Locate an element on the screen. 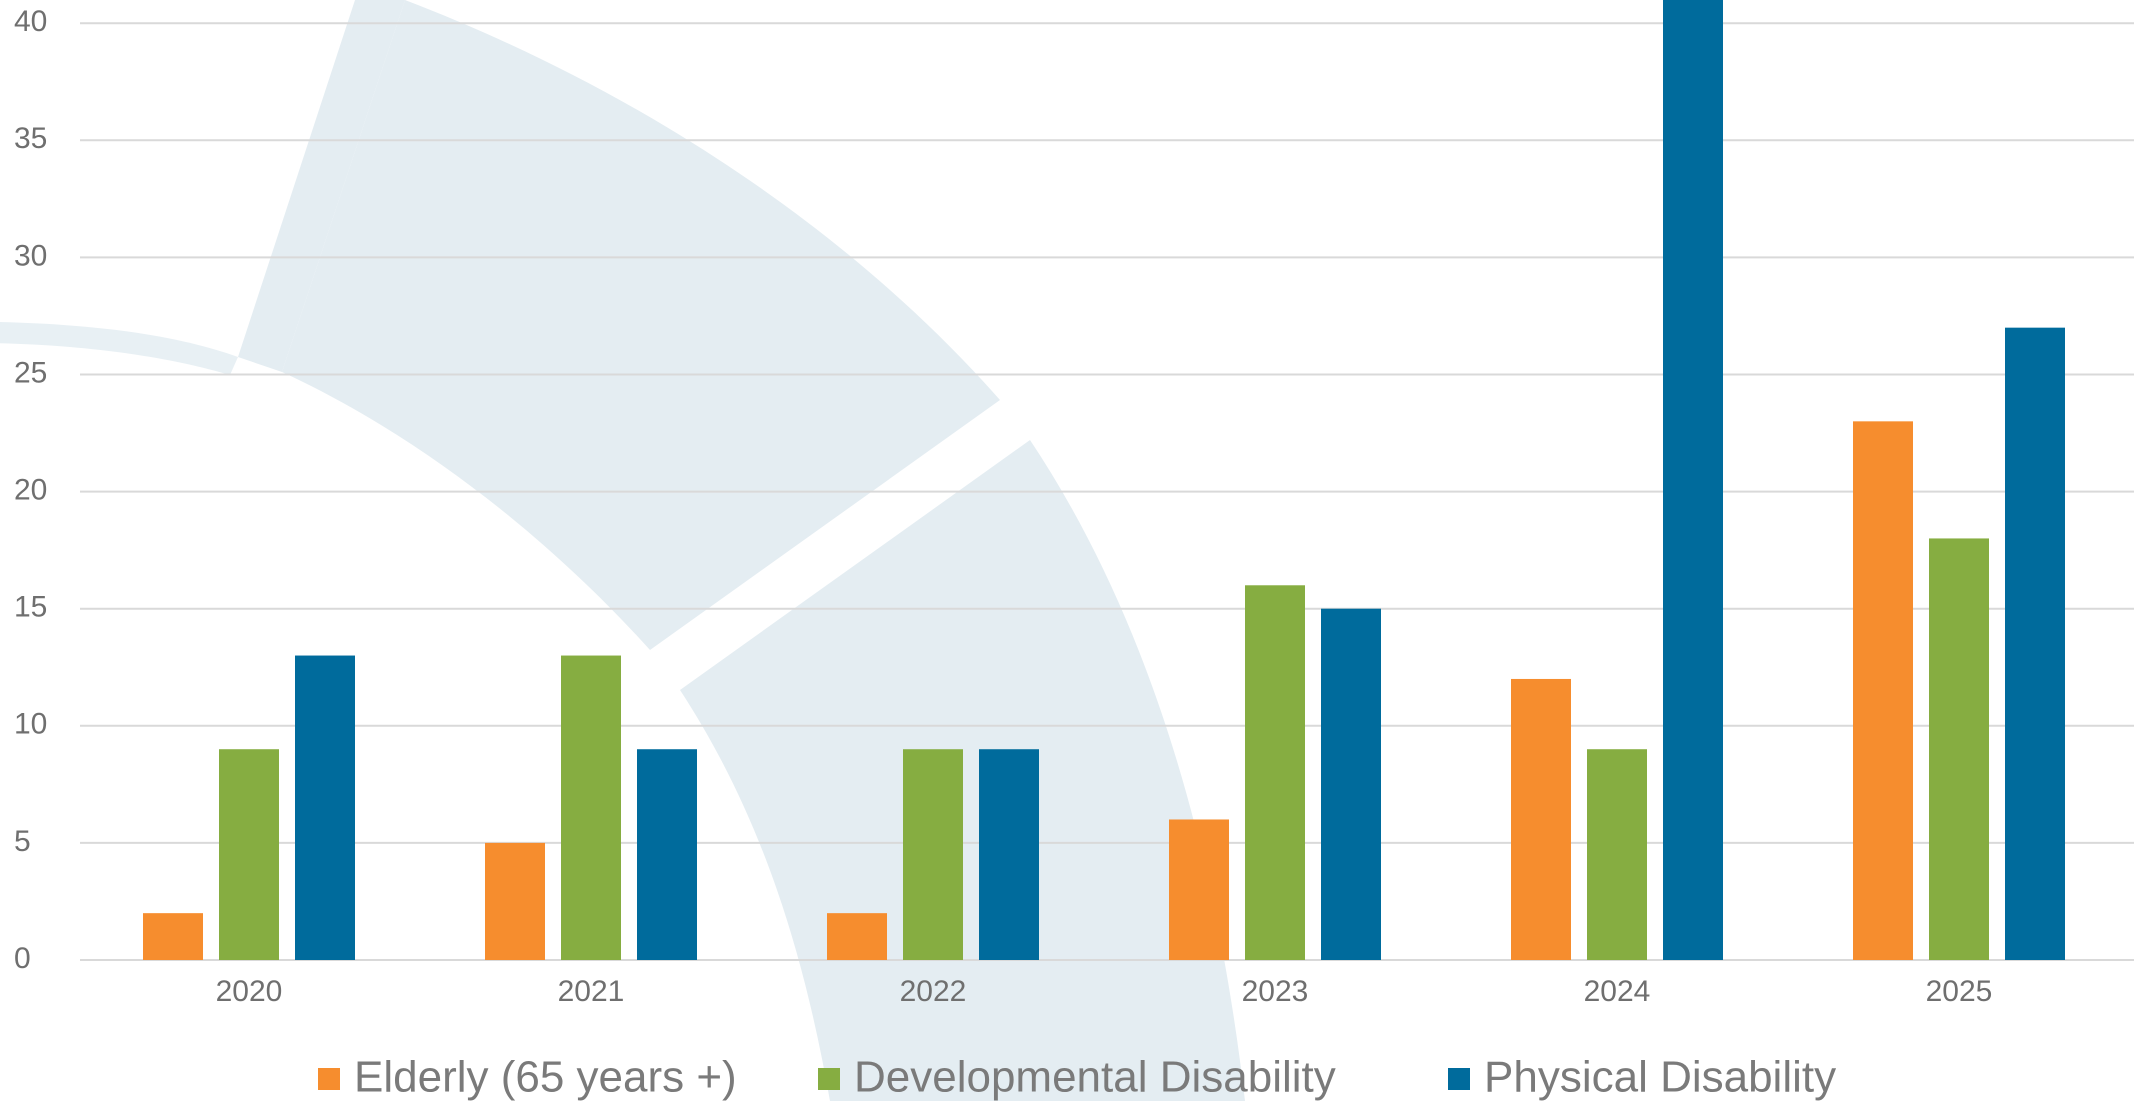 This screenshot has width=2134, height=1106. bar-2025-developmental is located at coordinates (1959, 749).